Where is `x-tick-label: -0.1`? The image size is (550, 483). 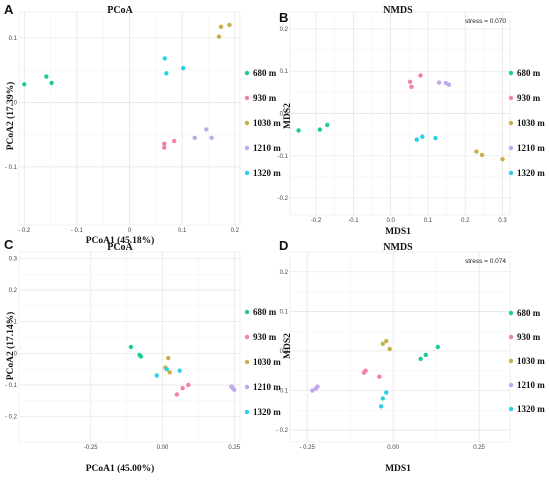
x-tick-label: -0.1 is located at coordinates (353, 221).